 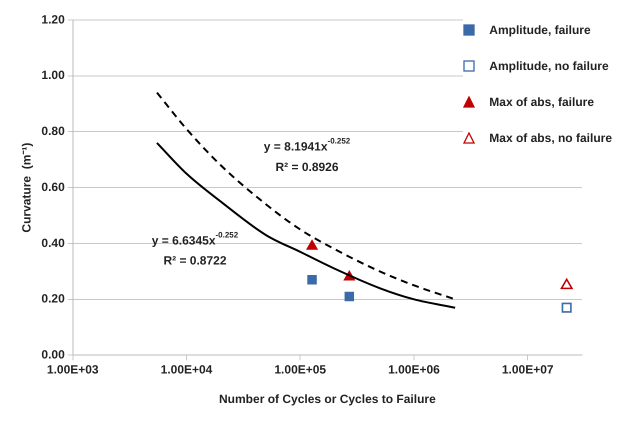 What do you see at coordinates (307, 167) in the screenshot?
I see `annotation: R² = 0.8926` at bounding box center [307, 167].